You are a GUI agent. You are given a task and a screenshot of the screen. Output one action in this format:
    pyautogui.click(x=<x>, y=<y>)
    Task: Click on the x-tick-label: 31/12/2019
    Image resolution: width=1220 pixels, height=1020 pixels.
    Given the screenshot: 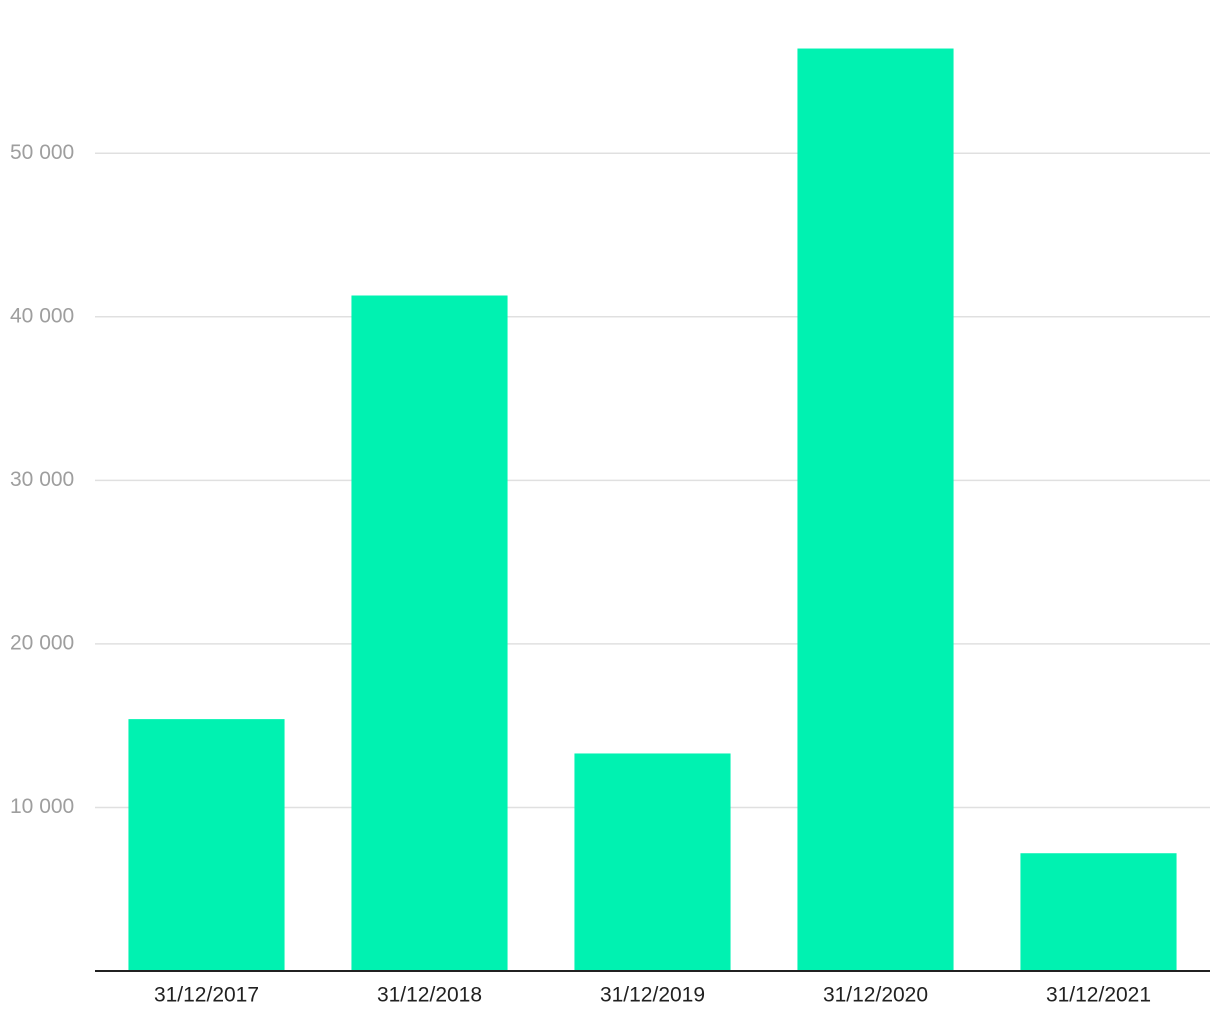 What is the action you would take?
    pyautogui.click(x=652, y=995)
    